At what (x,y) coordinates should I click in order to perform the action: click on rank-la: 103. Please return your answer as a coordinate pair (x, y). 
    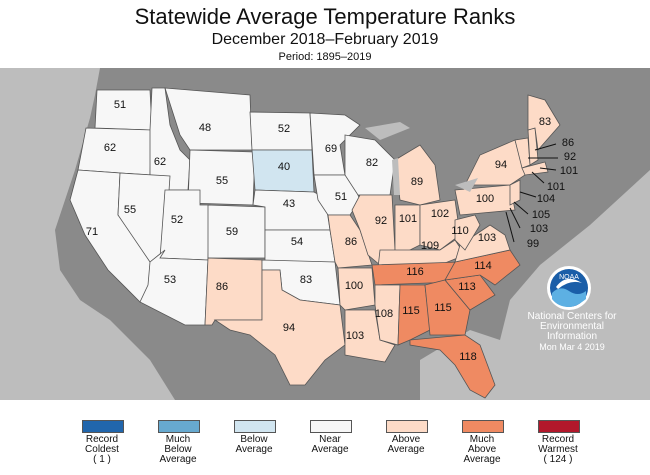
    Looking at the image, I should click on (355, 336).